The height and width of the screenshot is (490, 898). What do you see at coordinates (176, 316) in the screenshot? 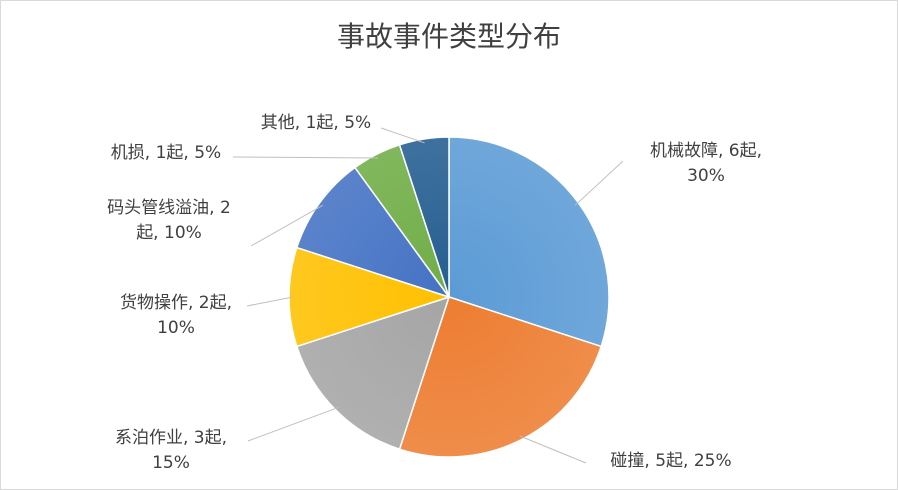
I see `data-label-3: 货物操作, 2起, 10%` at bounding box center [176, 316].